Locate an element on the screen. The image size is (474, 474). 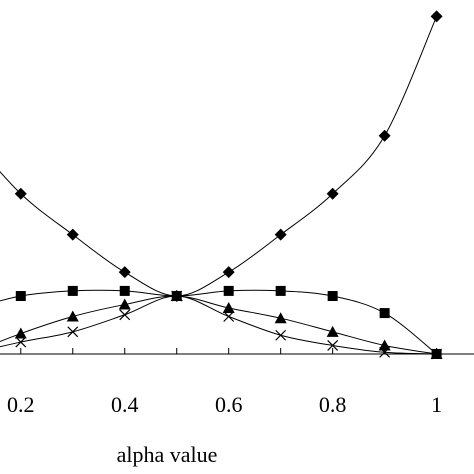
series-line-x is located at coordinates (218, 325).